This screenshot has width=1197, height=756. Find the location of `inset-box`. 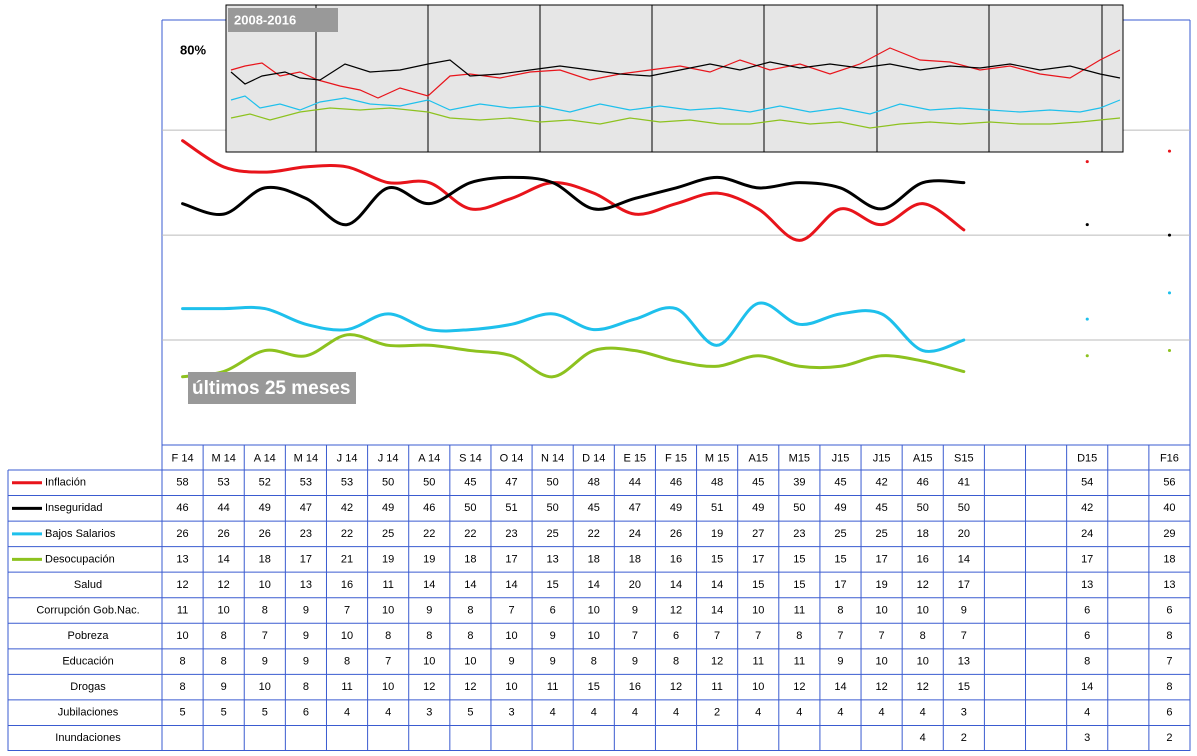

inset-box is located at coordinates (674, 78).